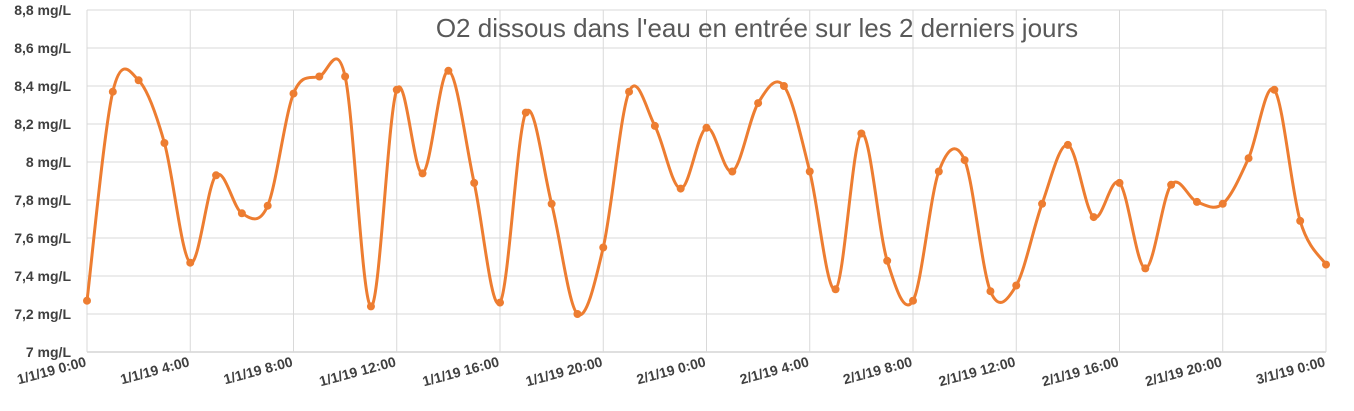 The height and width of the screenshot is (411, 1354). Describe the element at coordinates (774, 370) in the screenshot. I see `x-tick-label: 2/1/19 4:00` at that location.